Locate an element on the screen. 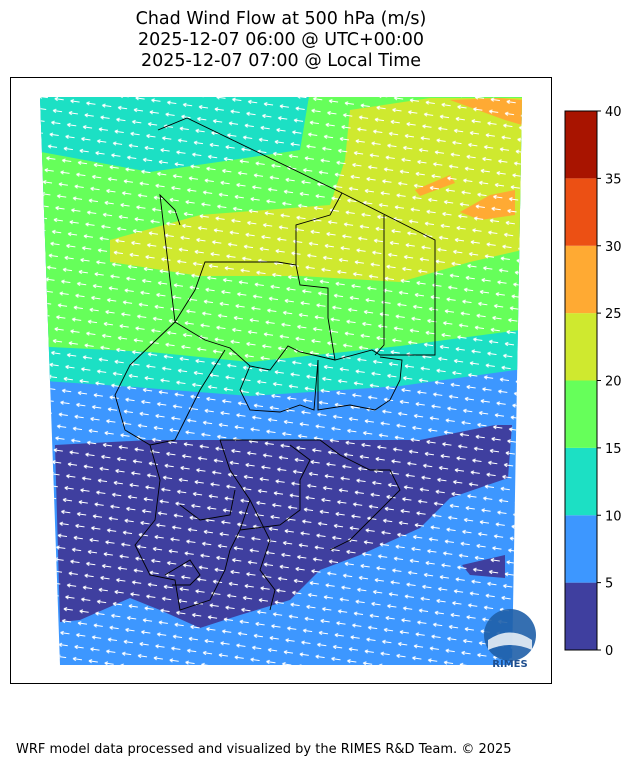  colorbar-tick-label: 15 is located at coordinates (613, 449).